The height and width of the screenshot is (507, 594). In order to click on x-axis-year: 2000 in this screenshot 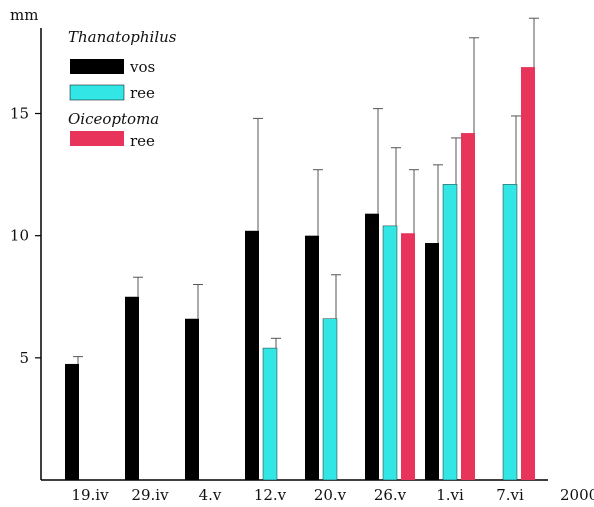, I will do `click(577, 495)`.